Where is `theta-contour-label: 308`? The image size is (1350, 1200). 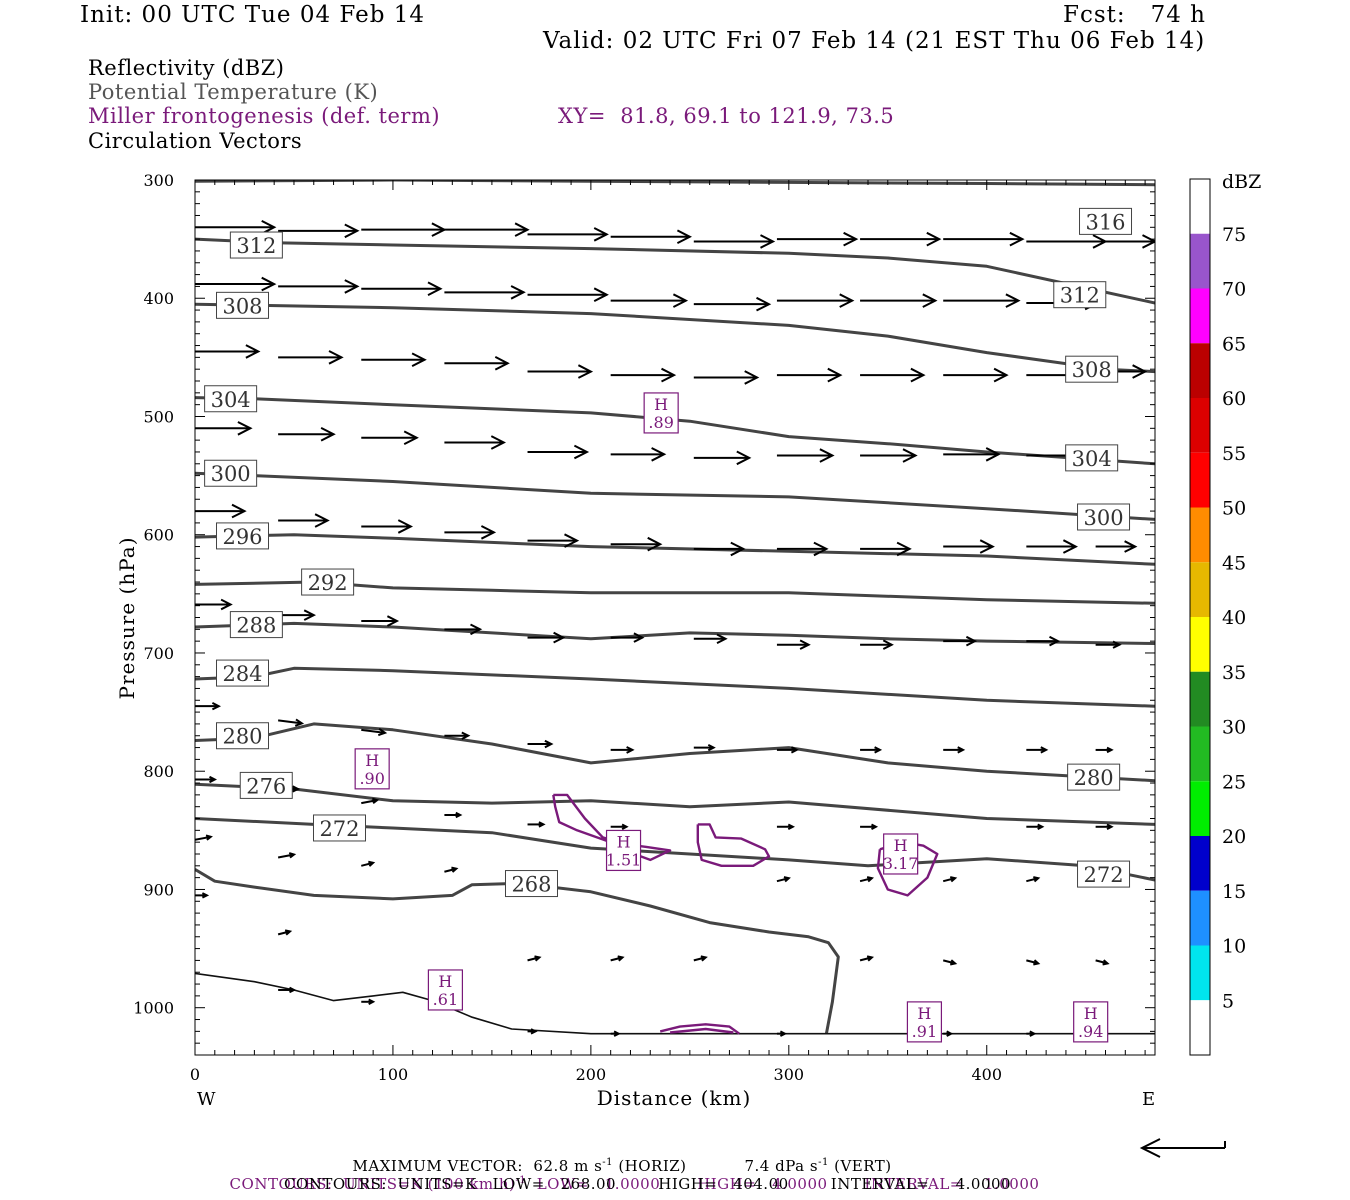
theta-contour-label: 308 is located at coordinates (242, 306).